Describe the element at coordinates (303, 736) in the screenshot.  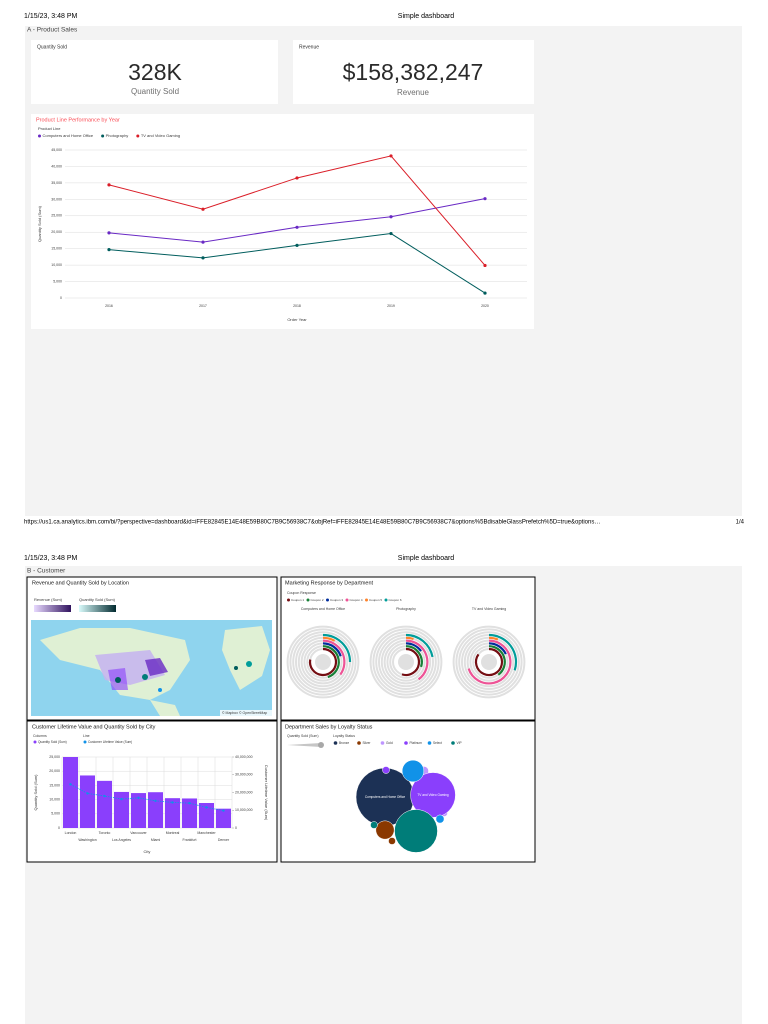
I see `size-legend-title: Quantity Sold (Sum)` at that location.